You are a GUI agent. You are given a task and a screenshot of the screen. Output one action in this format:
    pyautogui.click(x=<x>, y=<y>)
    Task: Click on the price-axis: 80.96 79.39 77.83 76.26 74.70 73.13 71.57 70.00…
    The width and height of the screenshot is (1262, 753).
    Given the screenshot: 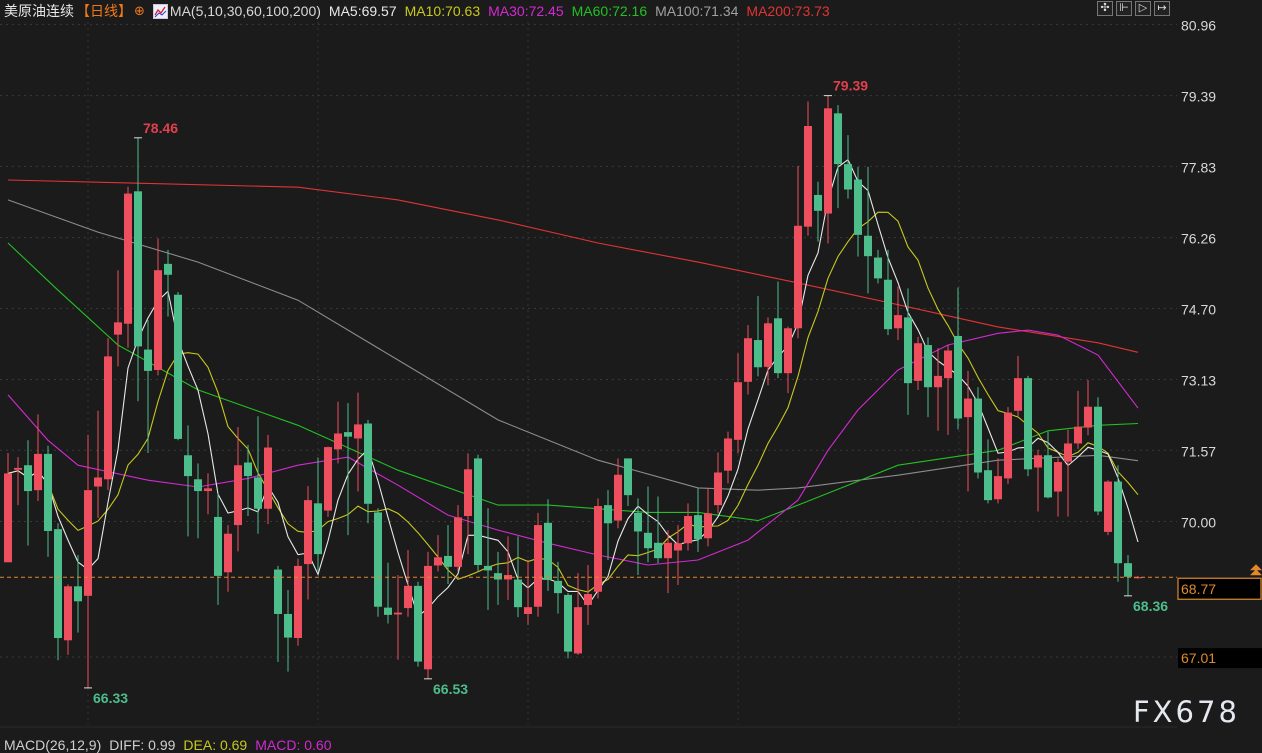 What is the action you would take?
    pyautogui.click(x=1219, y=374)
    